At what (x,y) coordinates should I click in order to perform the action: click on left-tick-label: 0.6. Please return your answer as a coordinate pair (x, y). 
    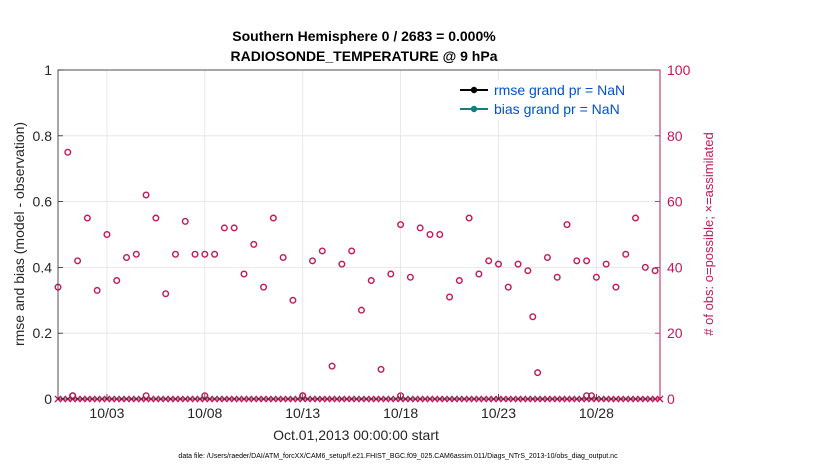
    Looking at the image, I should click on (43, 202).